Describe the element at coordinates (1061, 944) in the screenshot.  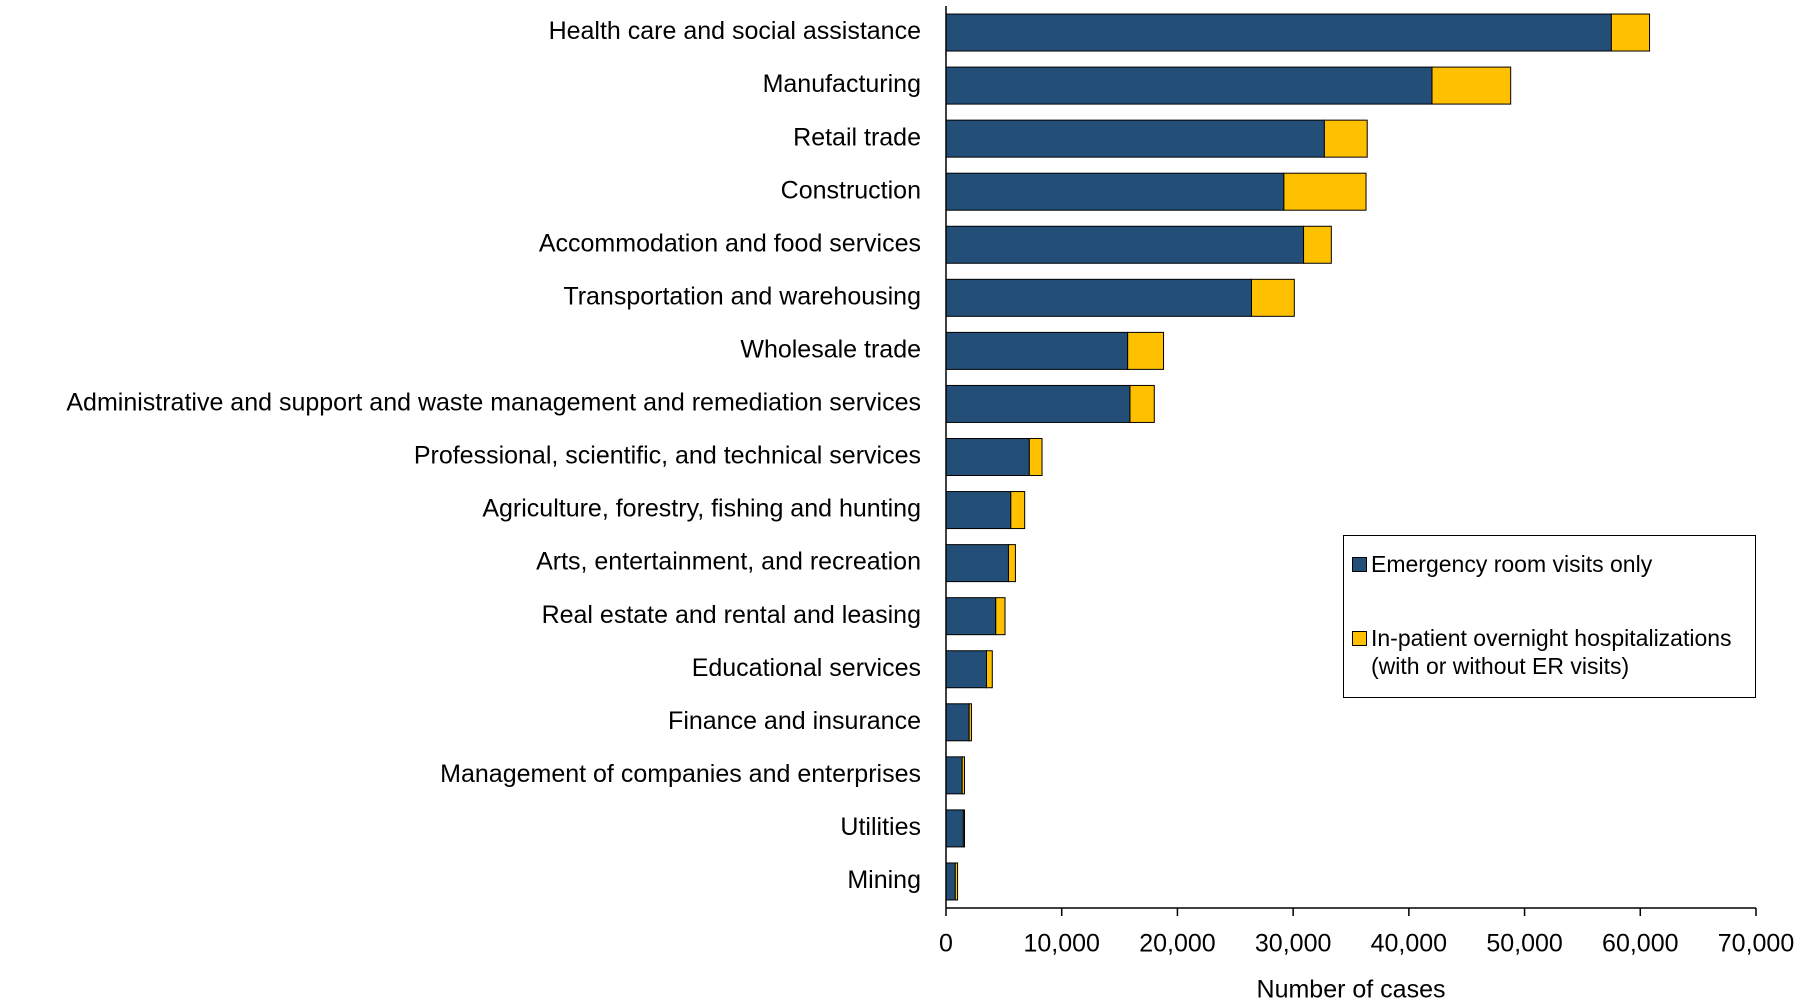
I see `x-tick-label: 10,000` at that location.